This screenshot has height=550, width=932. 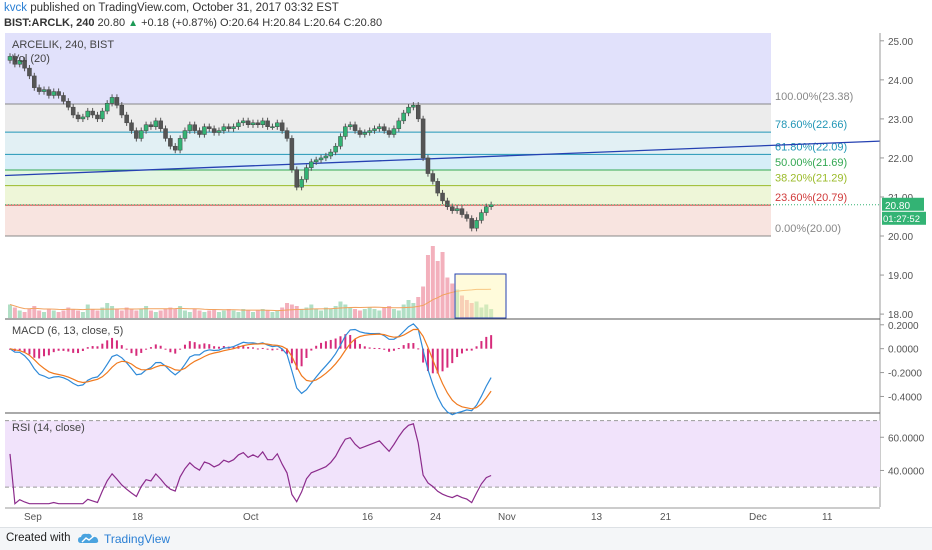 I want to click on fib-band, so click(x=388, y=143).